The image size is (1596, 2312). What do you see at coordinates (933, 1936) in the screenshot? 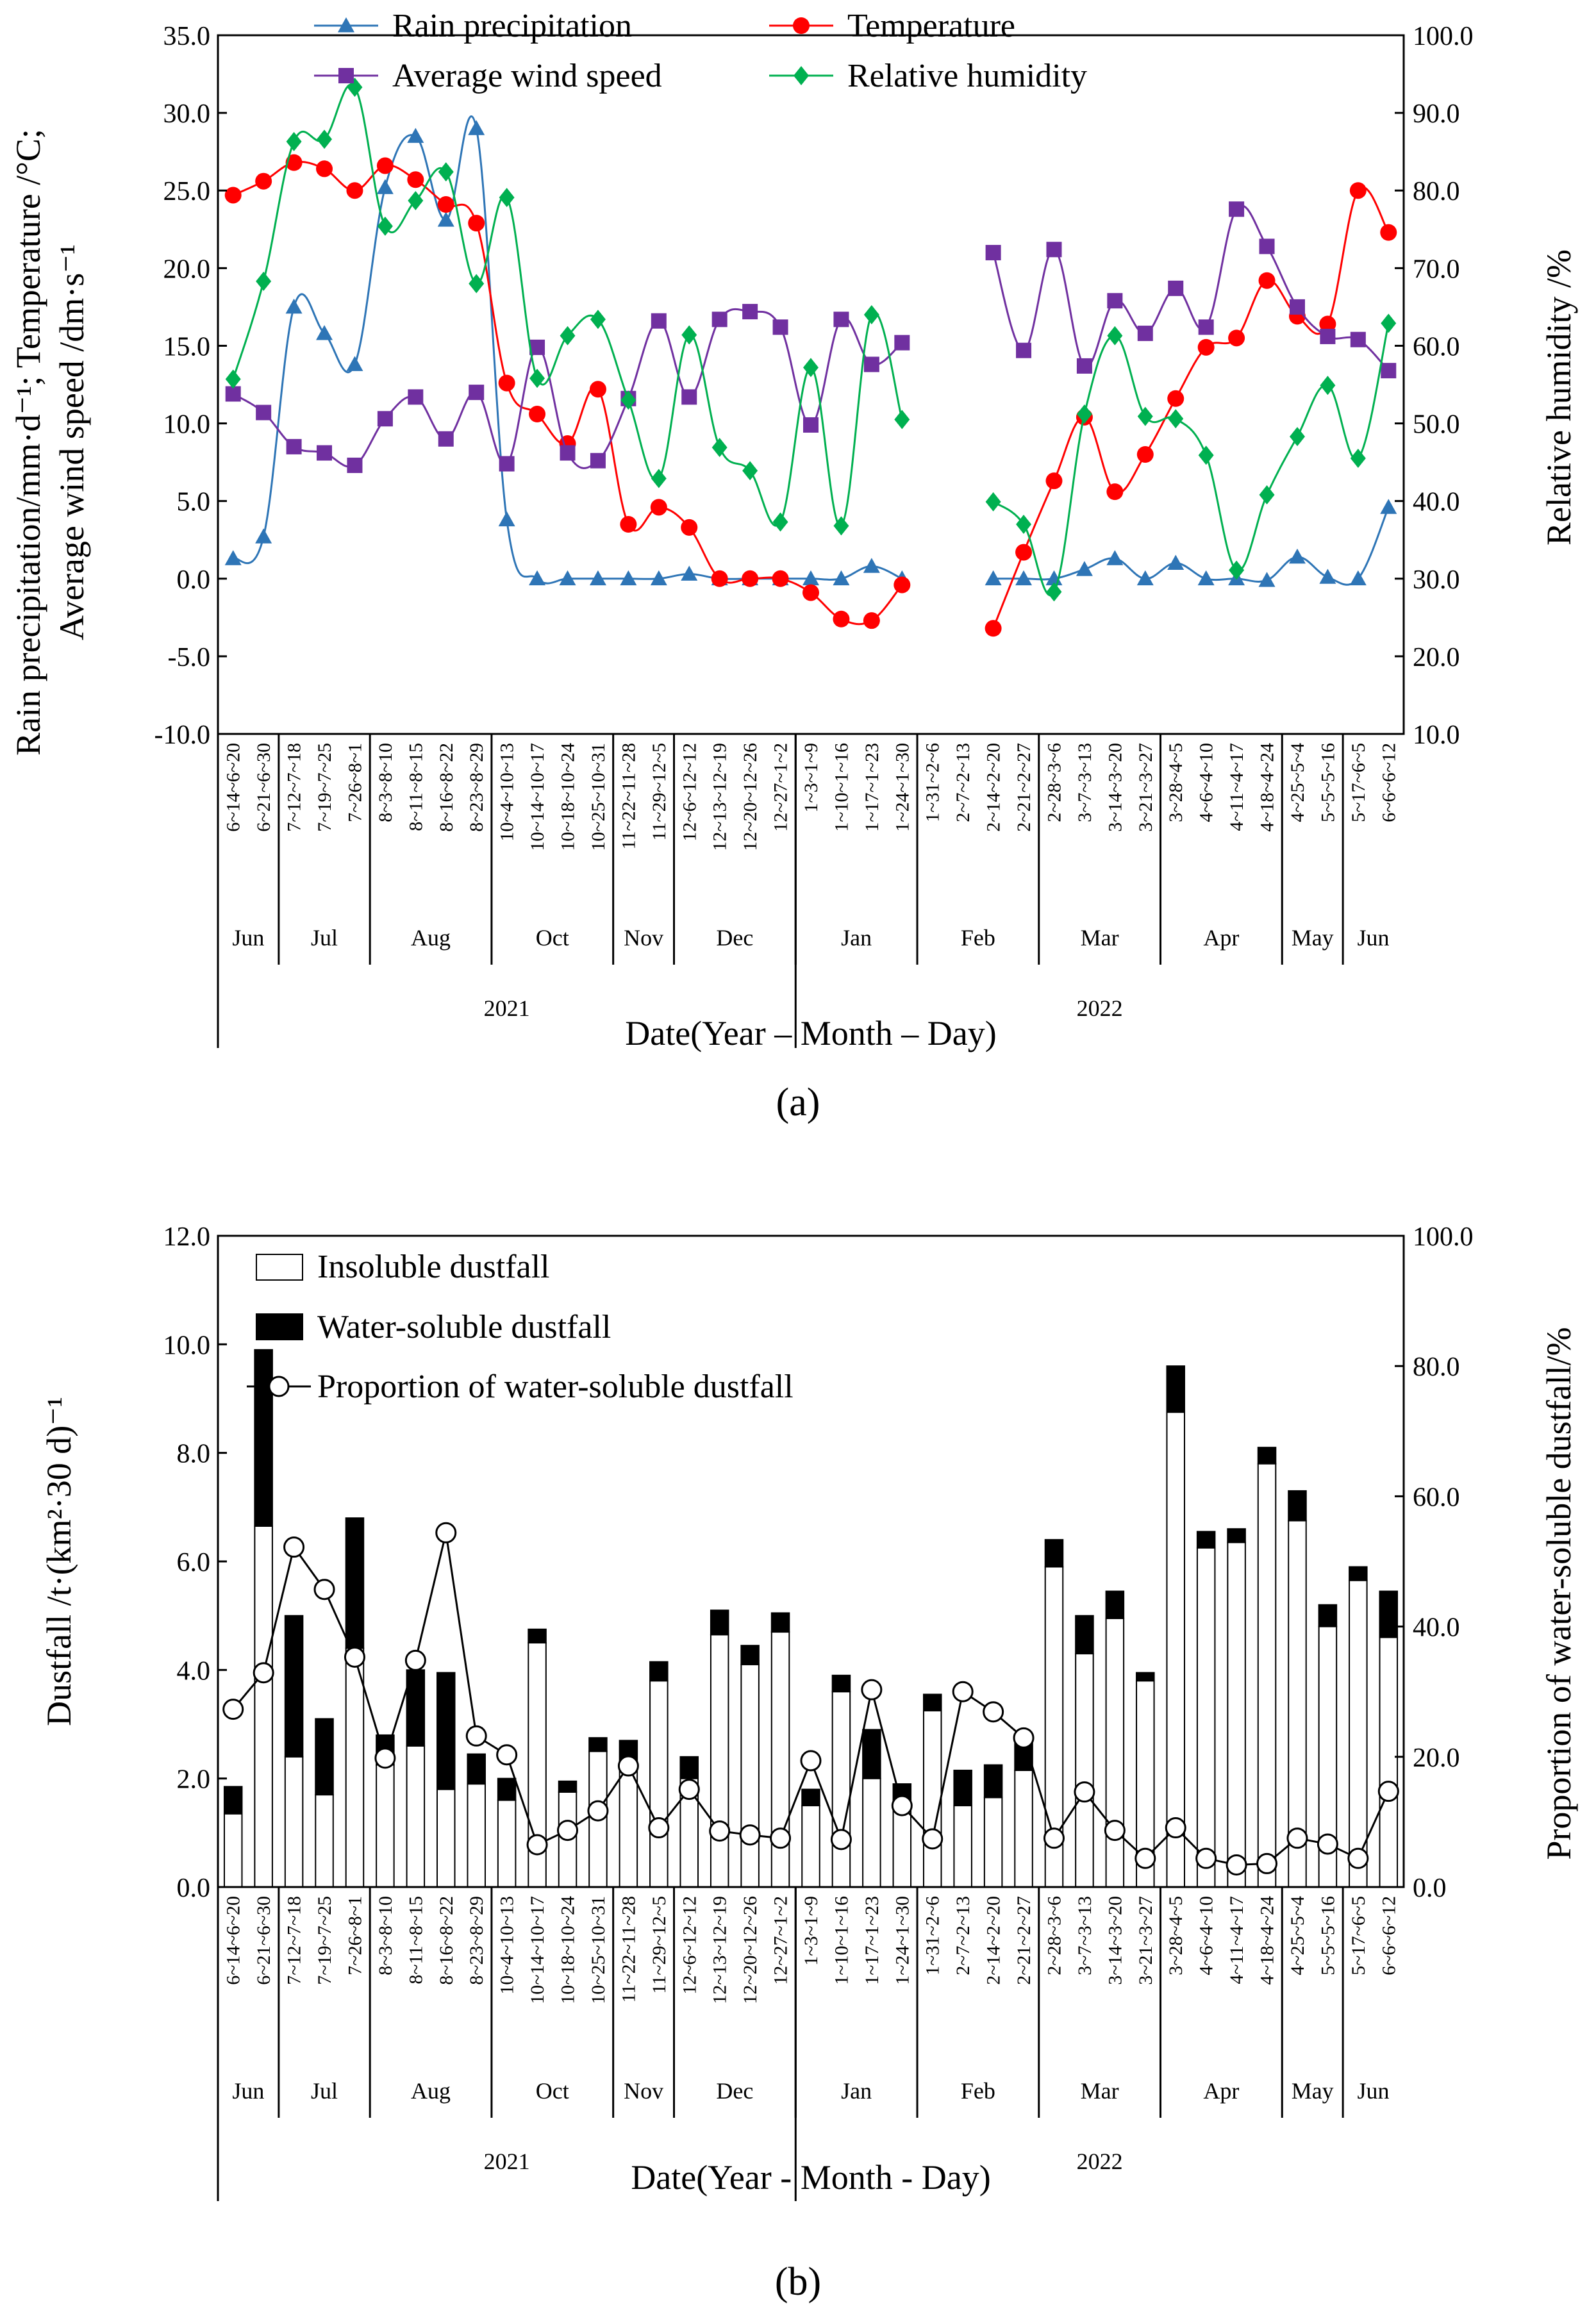
I see `x-tick-label-1-31-2-6: 1~31~2~6` at bounding box center [933, 1936].